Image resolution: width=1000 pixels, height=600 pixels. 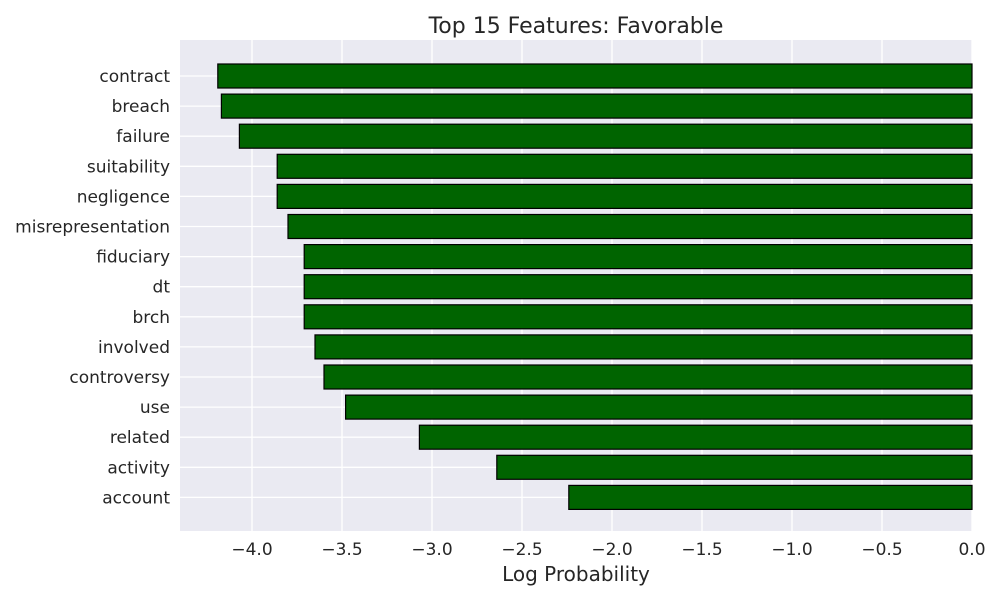 What do you see at coordinates (136, 498) in the screenshot?
I see `category-label: account` at bounding box center [136, 498].